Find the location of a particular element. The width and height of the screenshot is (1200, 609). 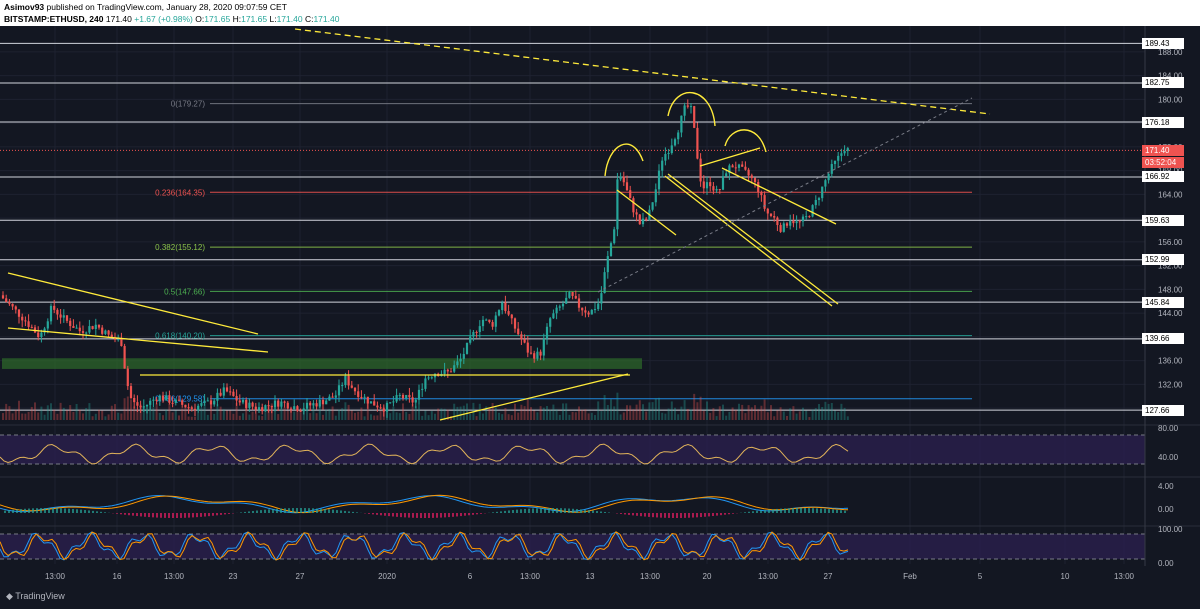

price-tick-label: 136.00 is located at coordinates (1170, 361).